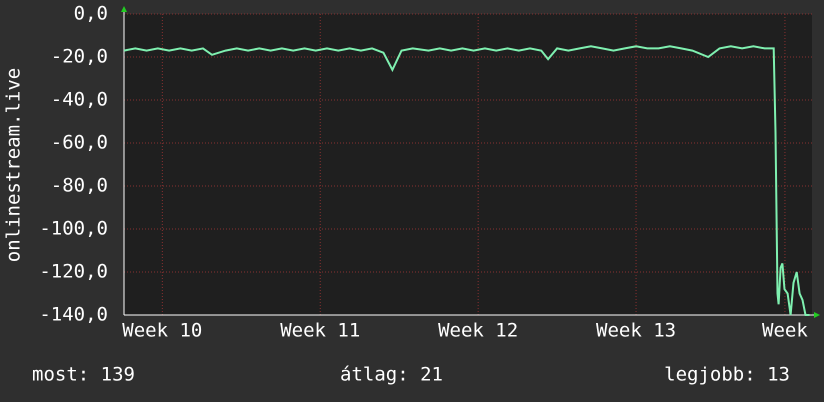 The width and height of the screenshot is (824, 402). What do you see at coordinates (91, 14) in the screenshot?
I see `y-tick-label: 0,0` at bounding box center [91, 14].